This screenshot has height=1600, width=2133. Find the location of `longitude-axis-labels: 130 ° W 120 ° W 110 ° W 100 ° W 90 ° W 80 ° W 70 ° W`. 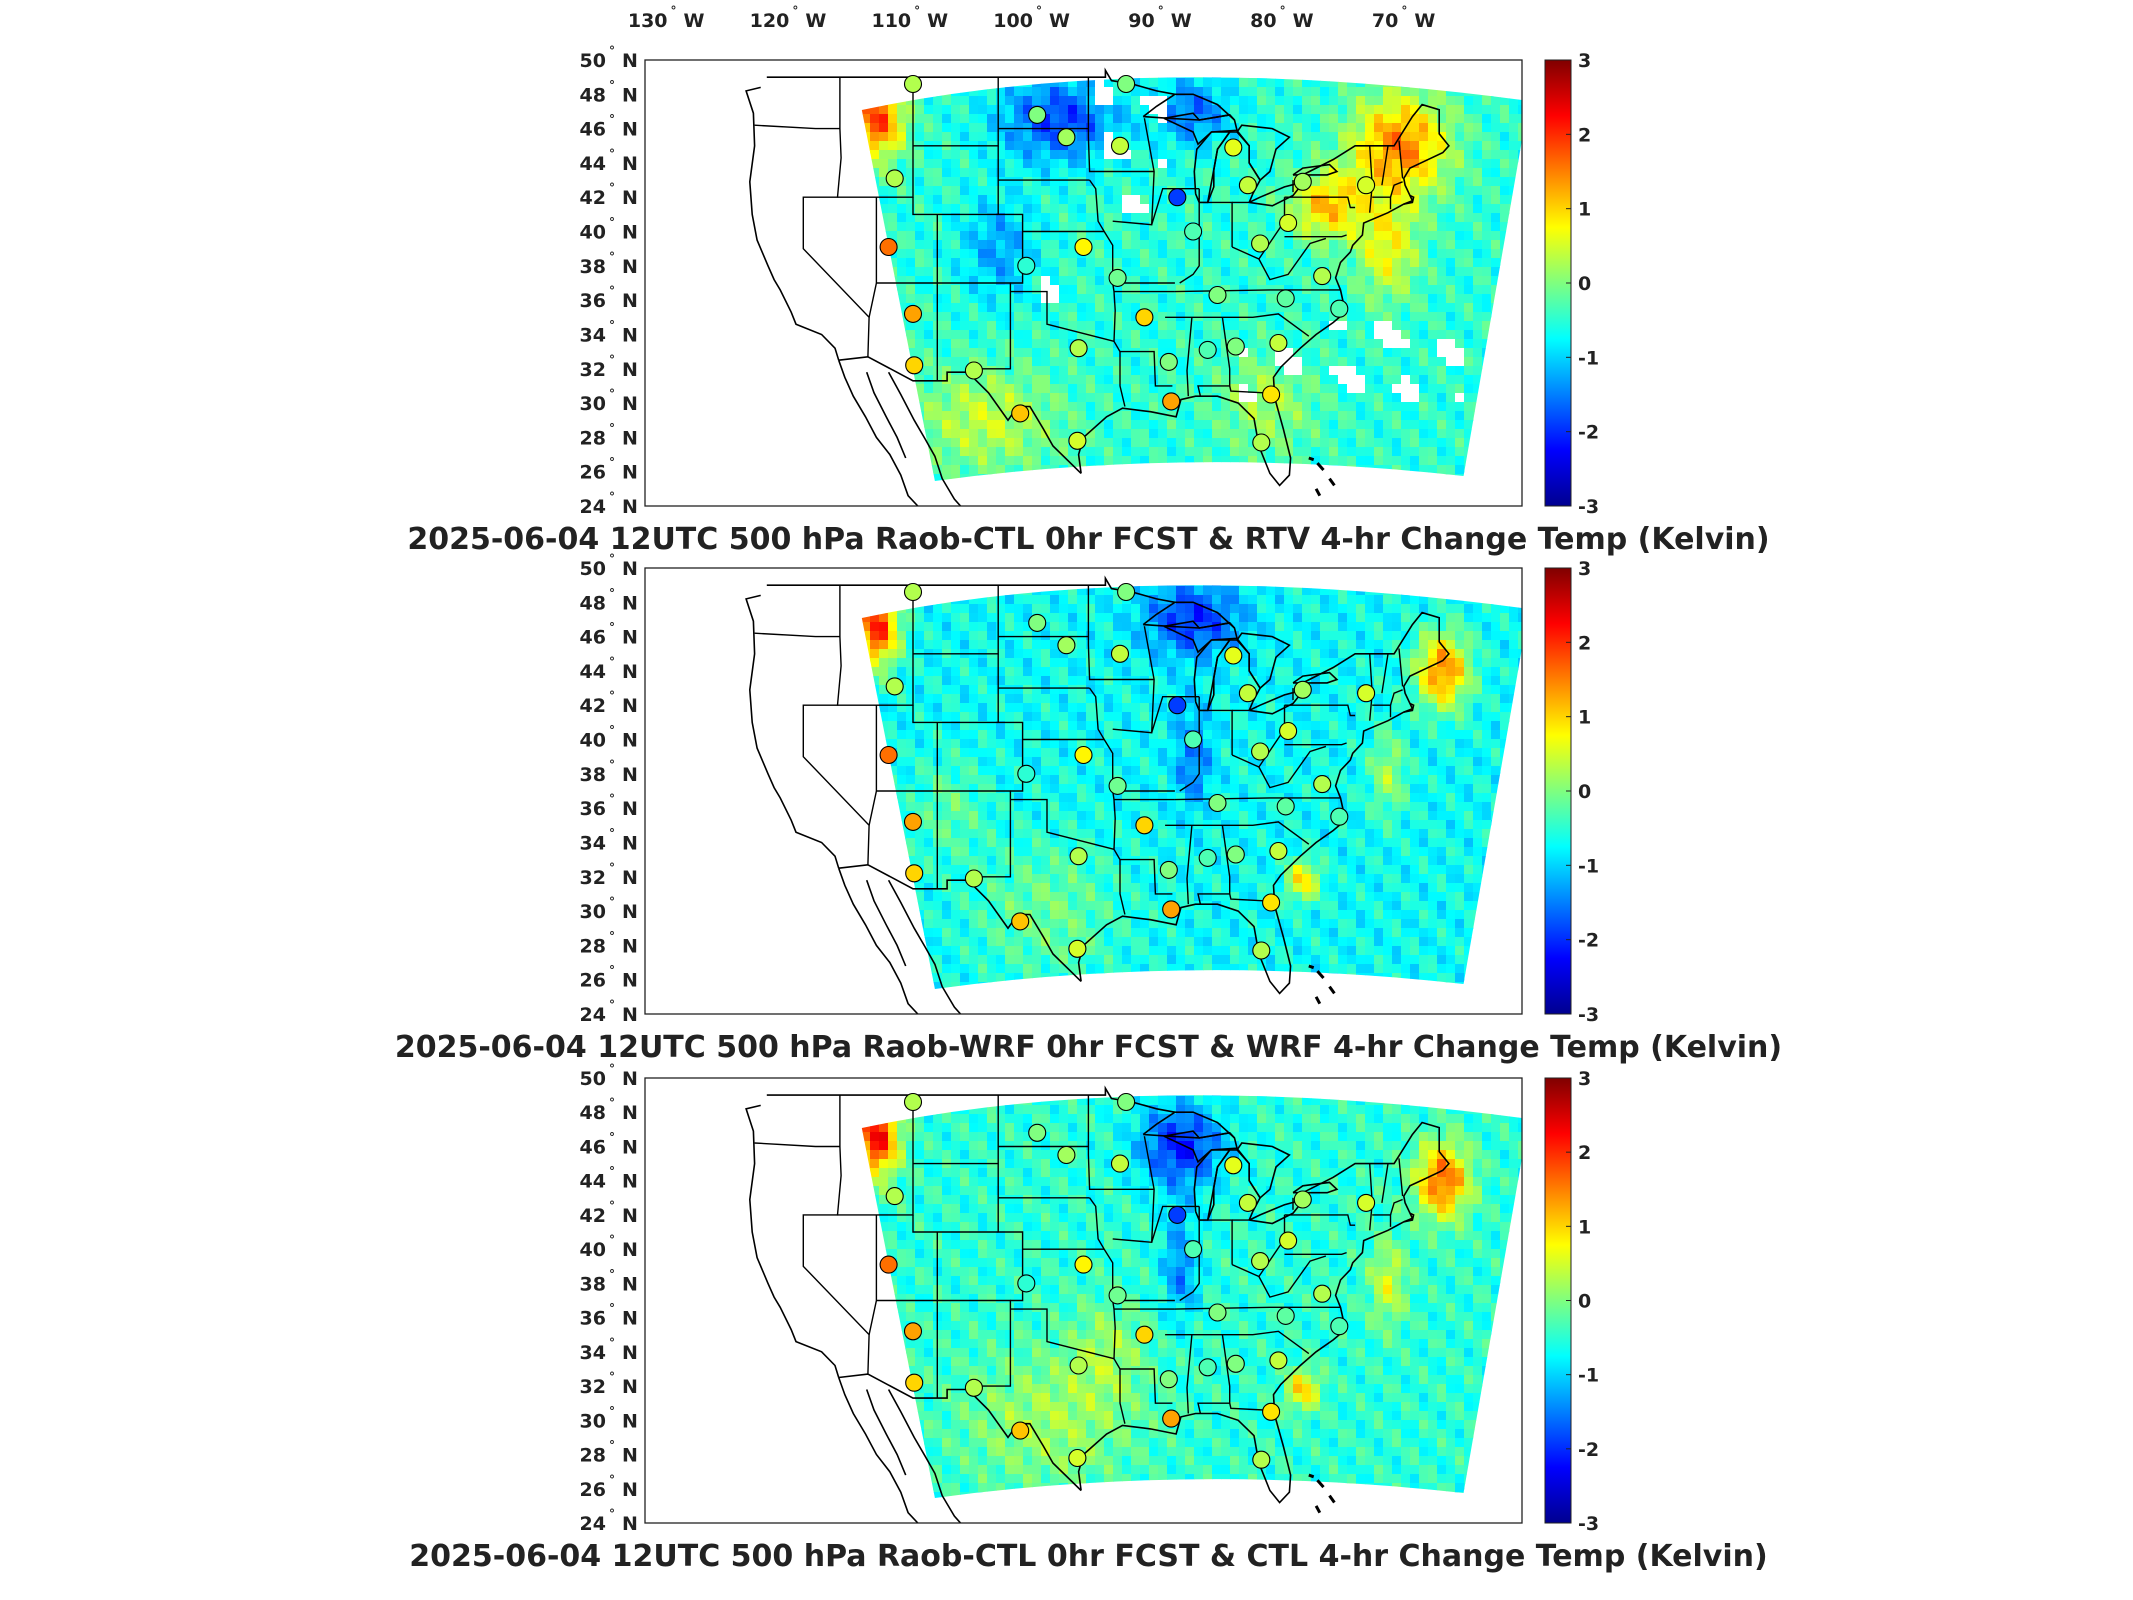

longitude-axis-labels: 130 ° W 120 ° W 110 ° W 100 ° W 90 ° W 80 ° W 70 ° W is located at coordinates (1032, 18).